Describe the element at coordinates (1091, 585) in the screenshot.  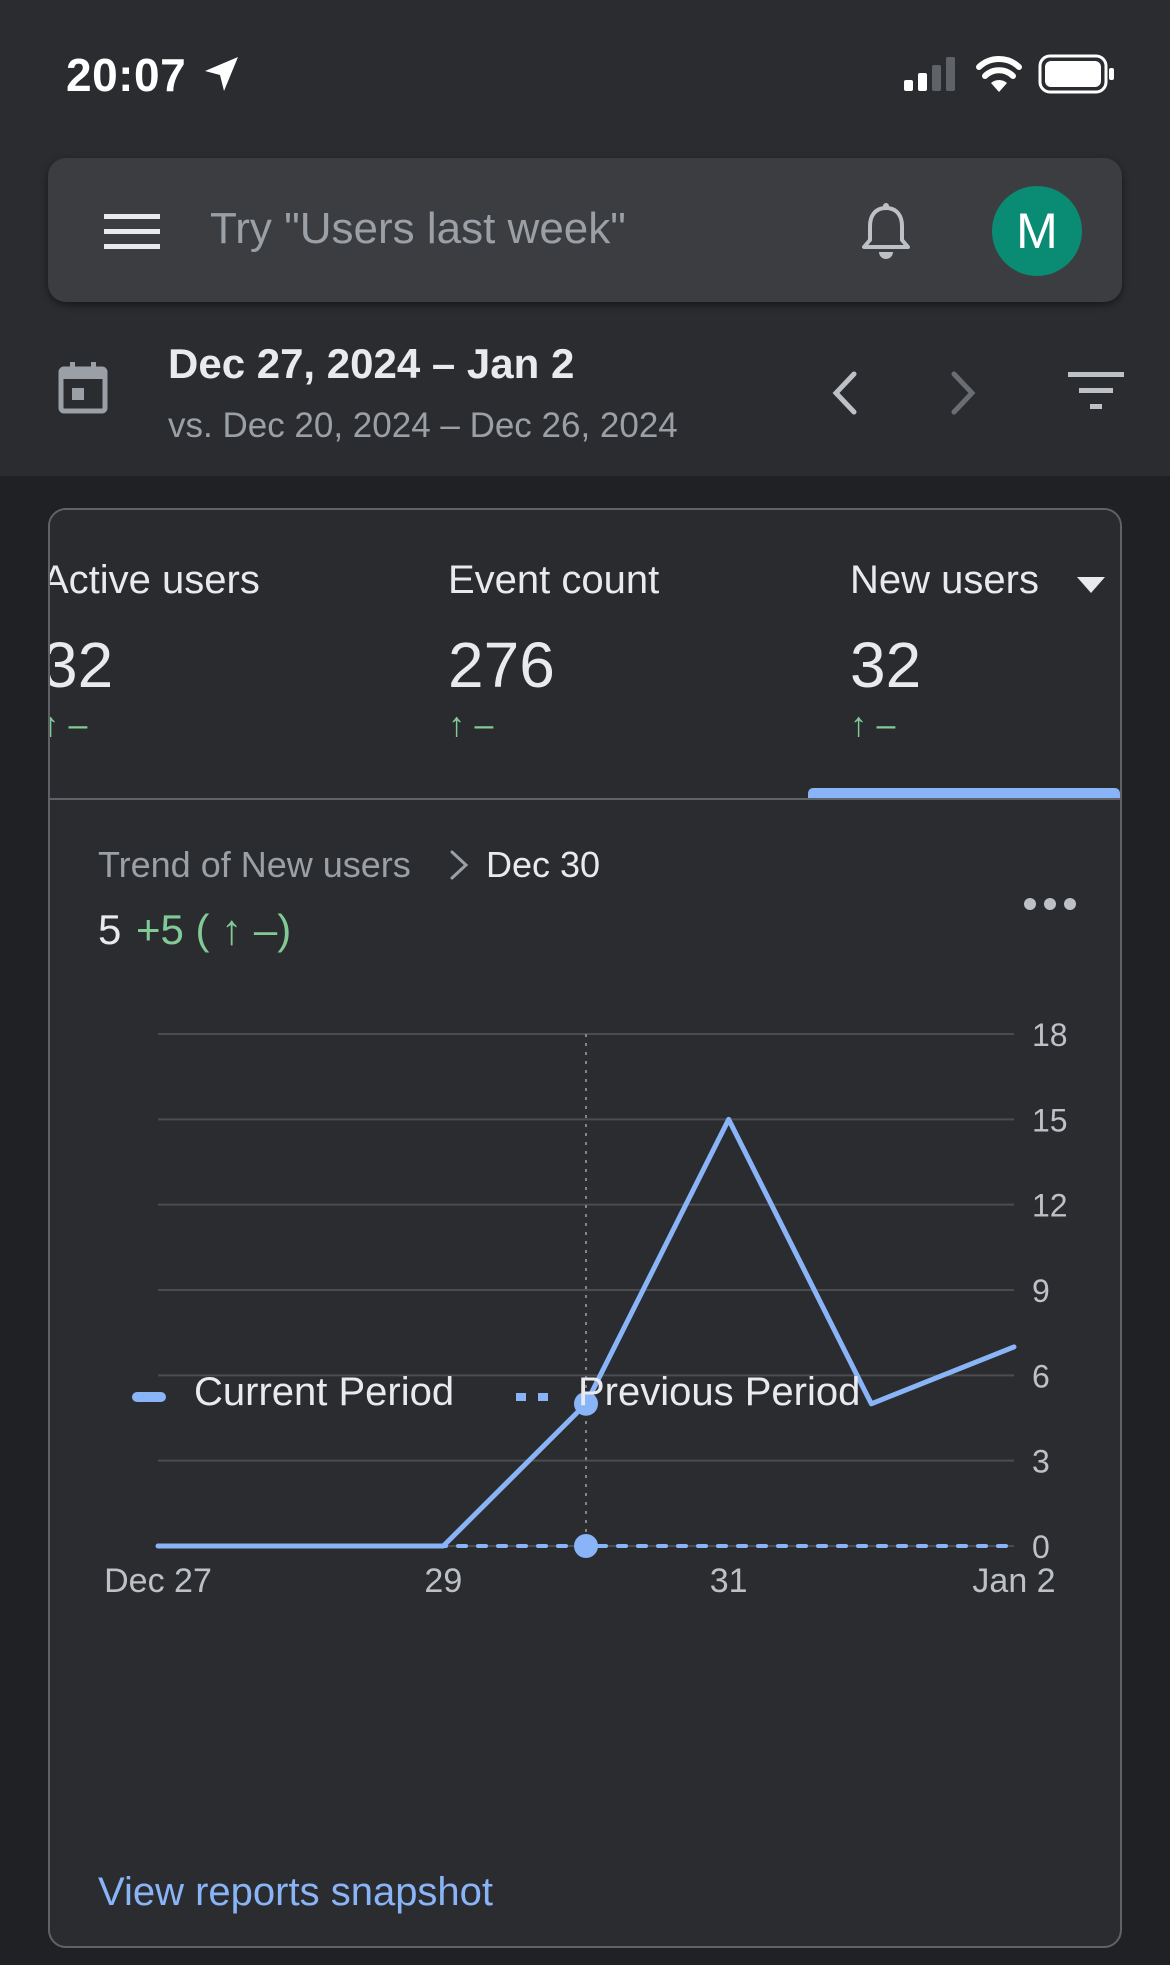
I see `dropdown-arrow-icon` at that location.